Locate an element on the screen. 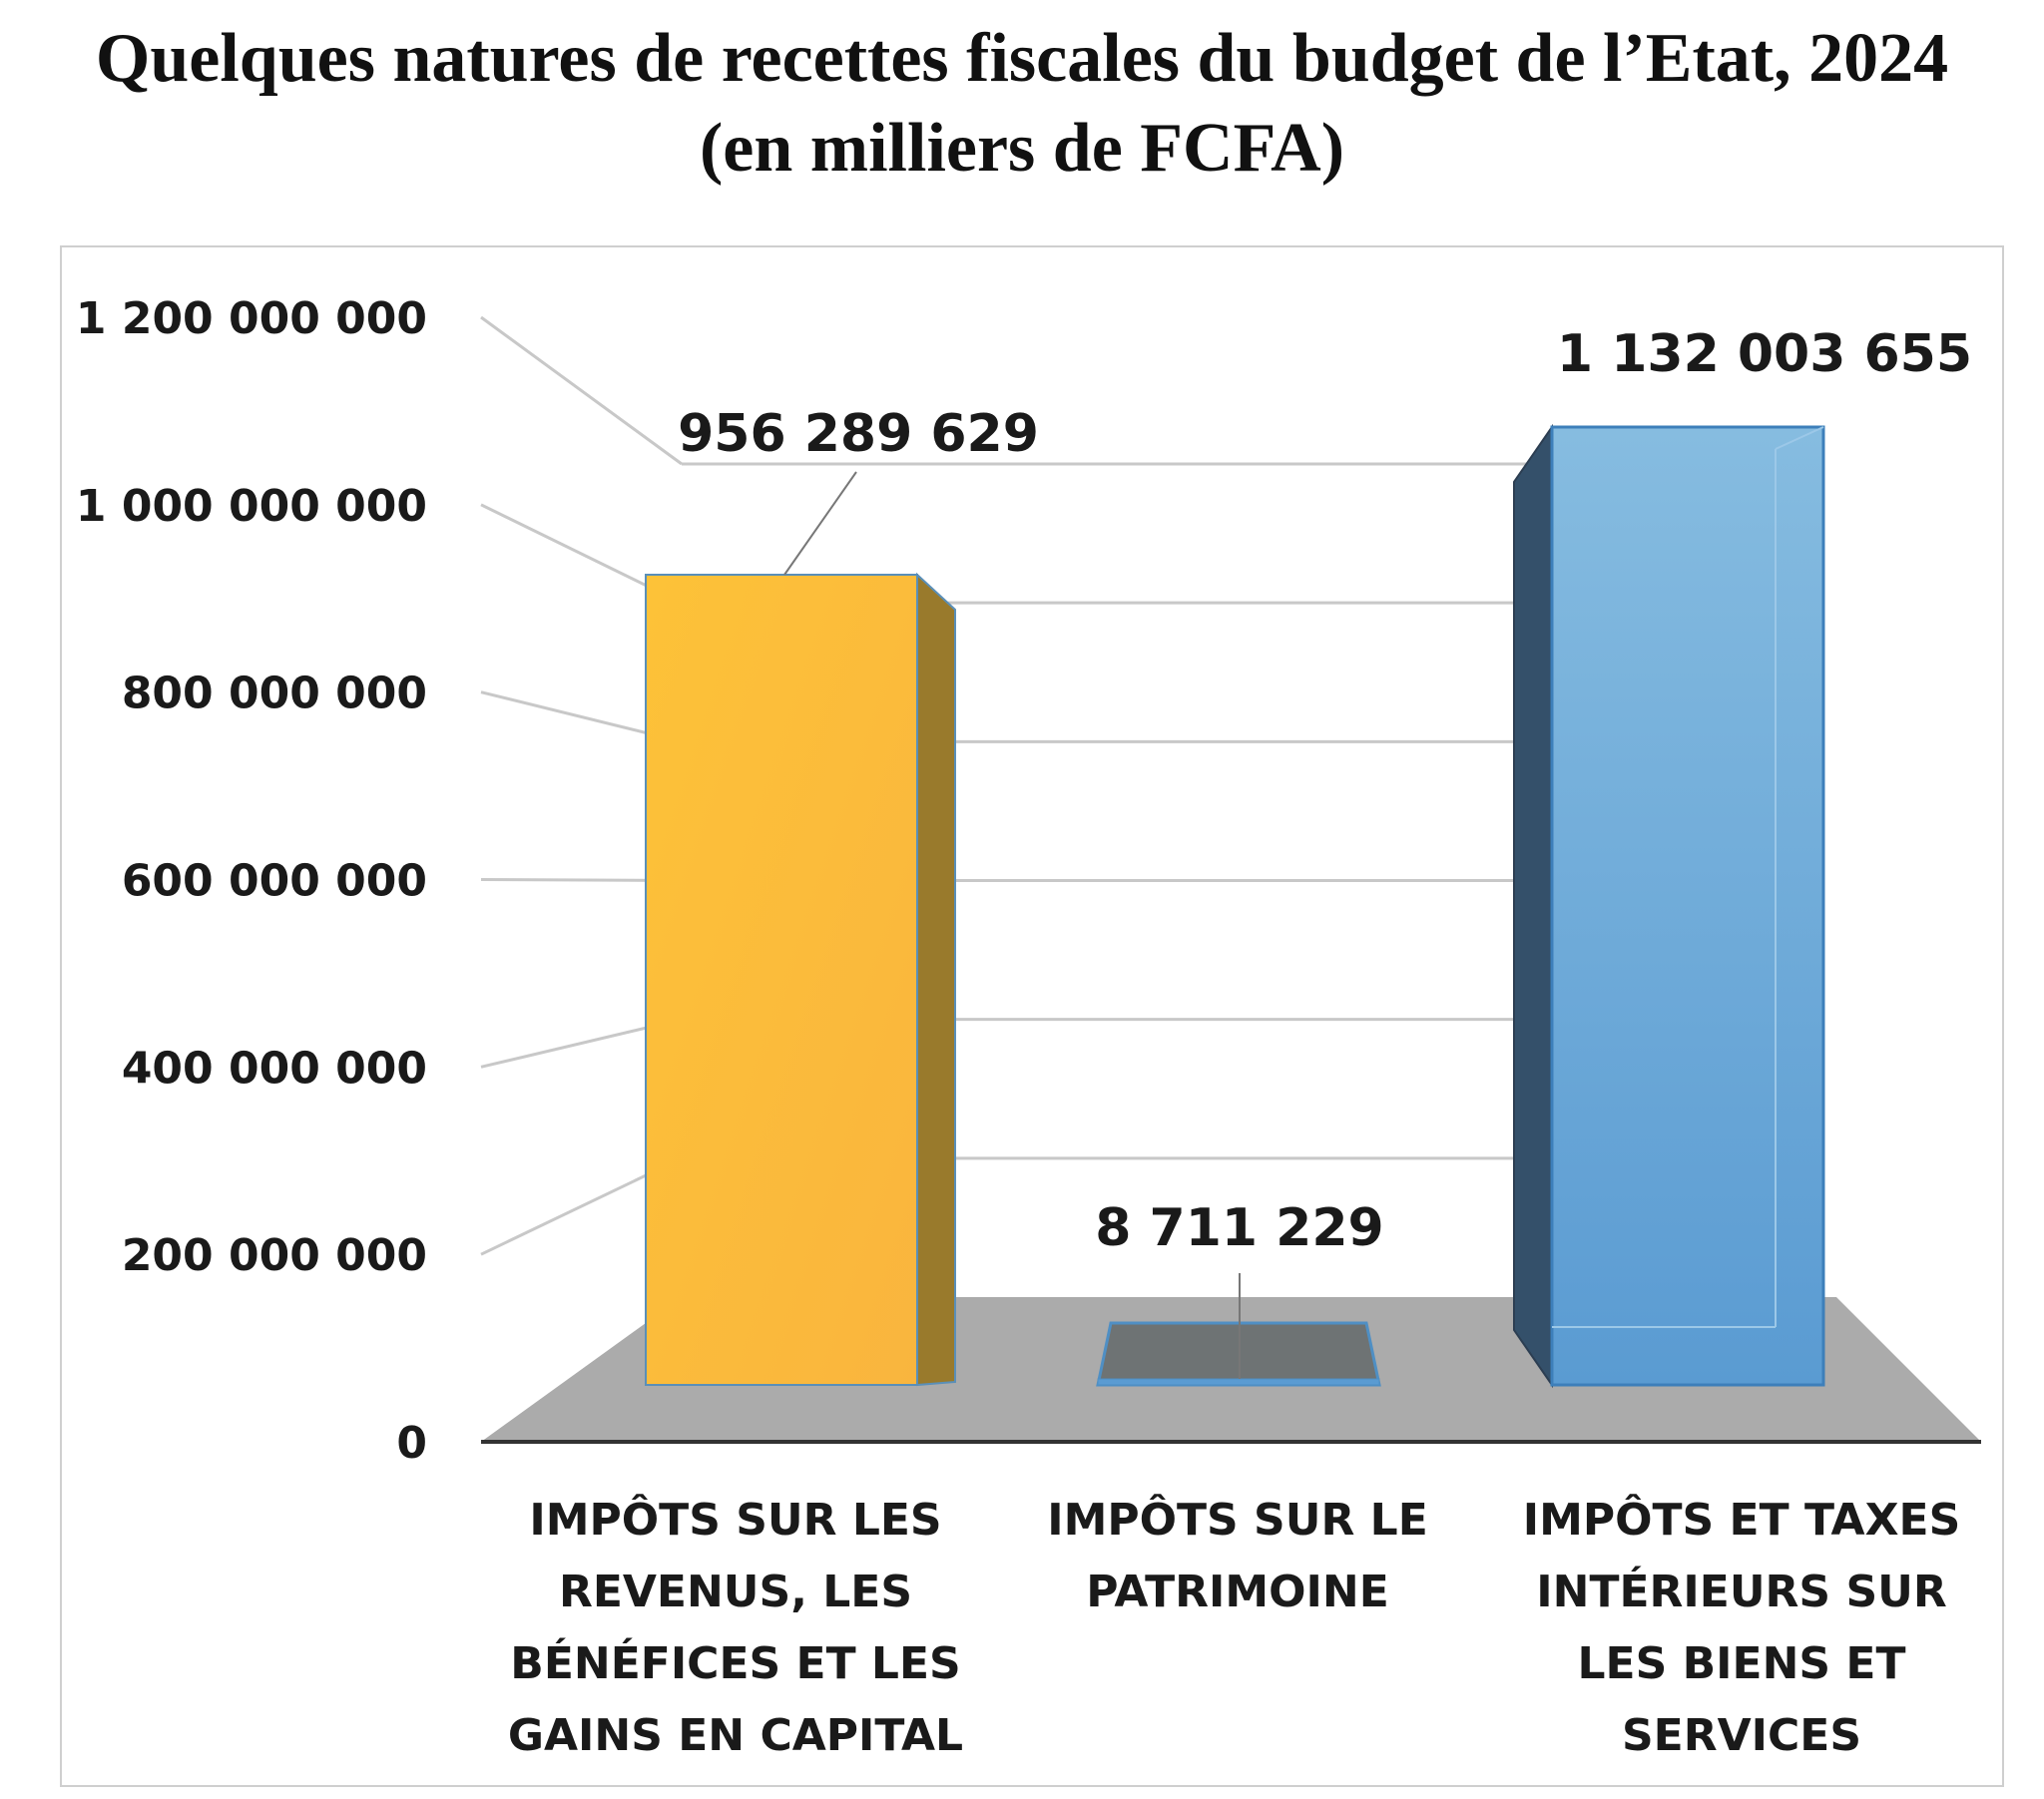  data-label: 1 132 003 655 is located at coordinates (1764, 354).